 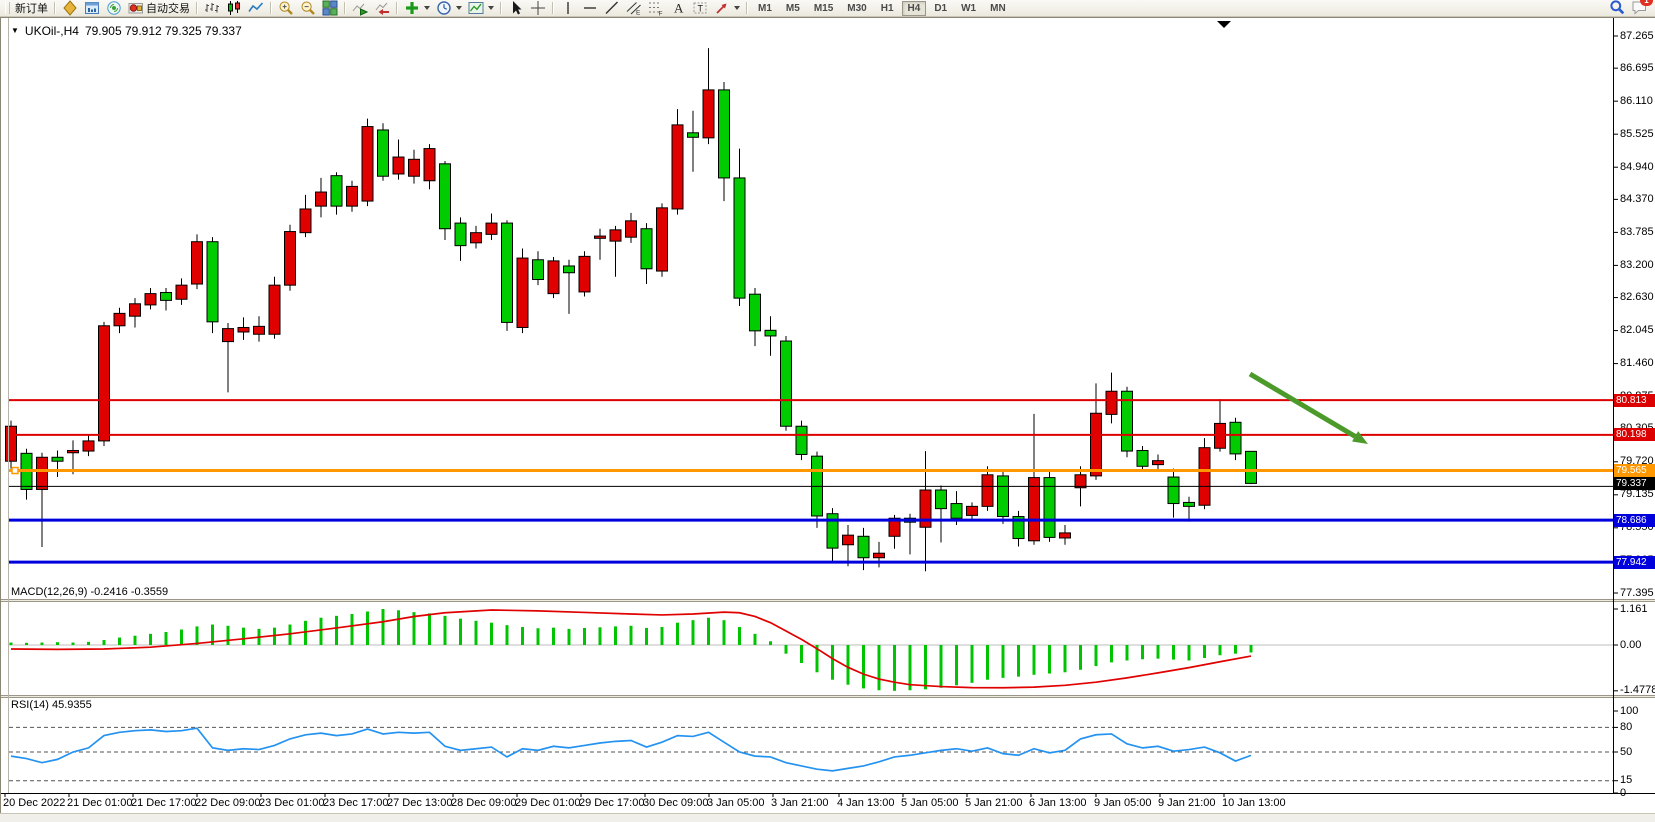 I want to click on search-icon, so click(x=1617, y=9).